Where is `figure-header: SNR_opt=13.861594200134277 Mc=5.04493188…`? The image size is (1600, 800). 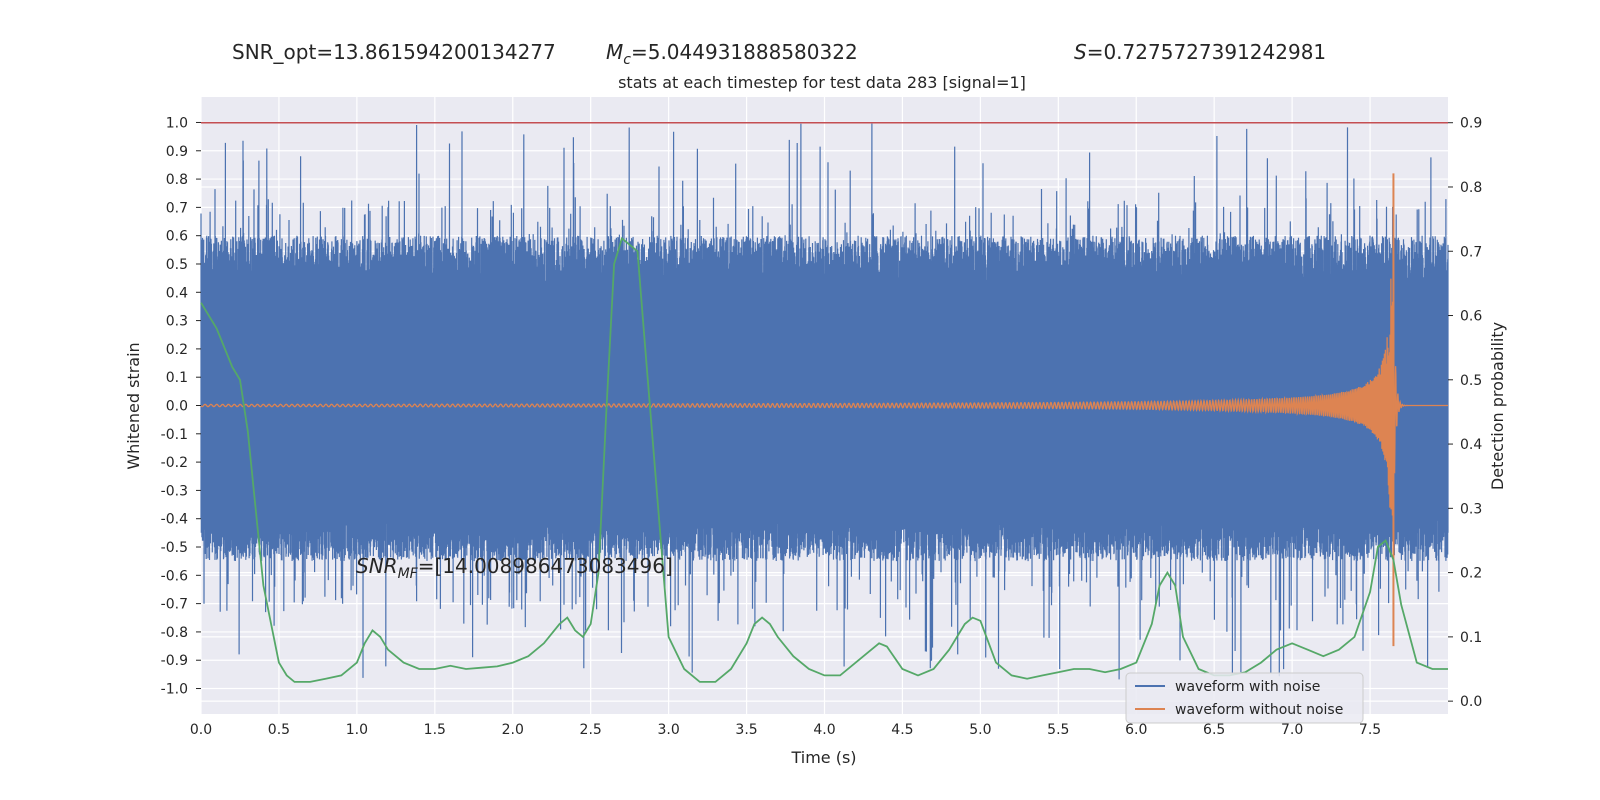
figure-header: SNR_opt=13.861594200134277 Mc=5.04493188… is located at coordinates (779, 66).